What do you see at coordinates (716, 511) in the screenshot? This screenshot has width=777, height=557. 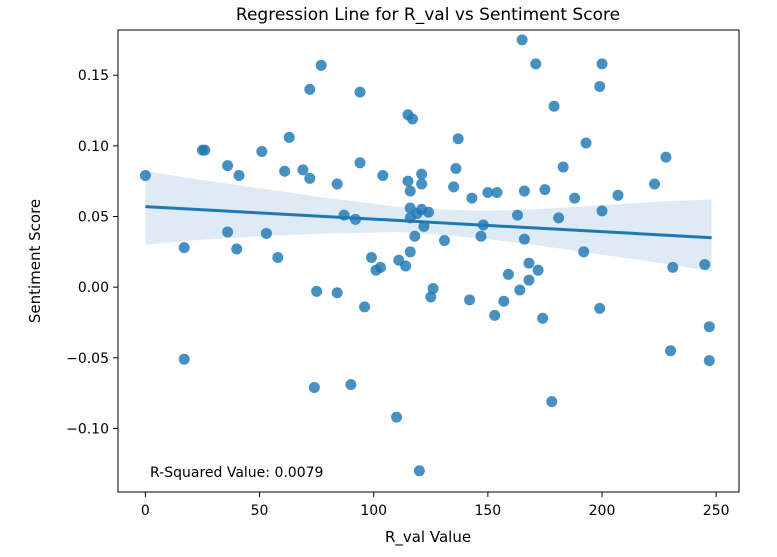 I see `x-tick-label: 250` at bounding box center [716, 511].